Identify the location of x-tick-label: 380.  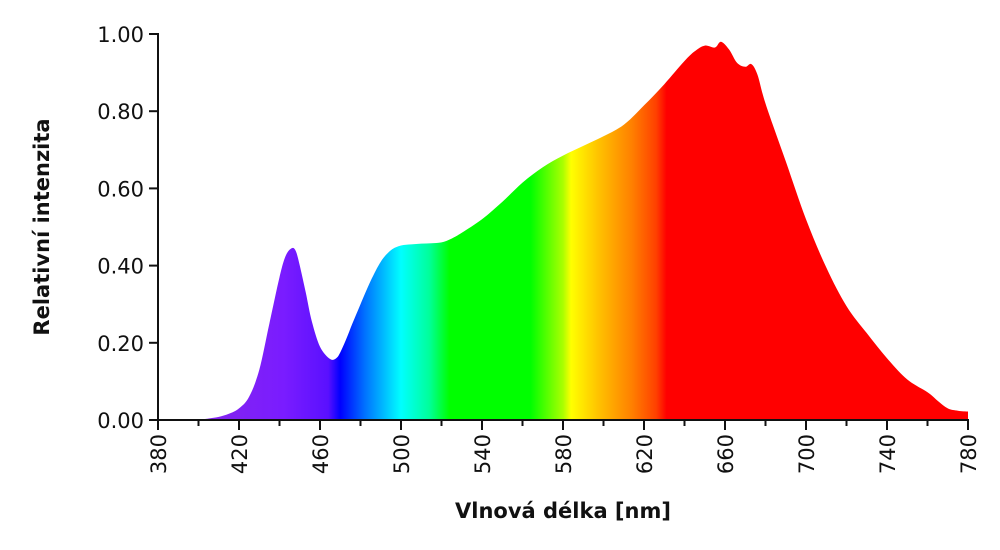
(159, 454).